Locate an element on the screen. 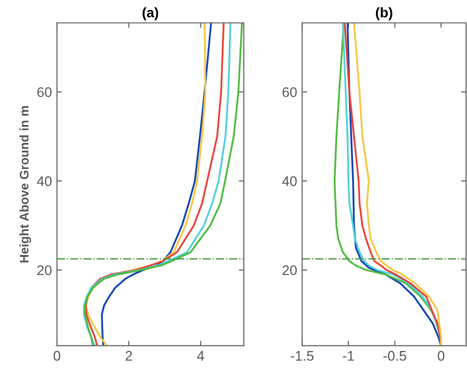 This screenshot has height=378, width=467. x-tick-label: 4 is located at coordinates (200, 356).